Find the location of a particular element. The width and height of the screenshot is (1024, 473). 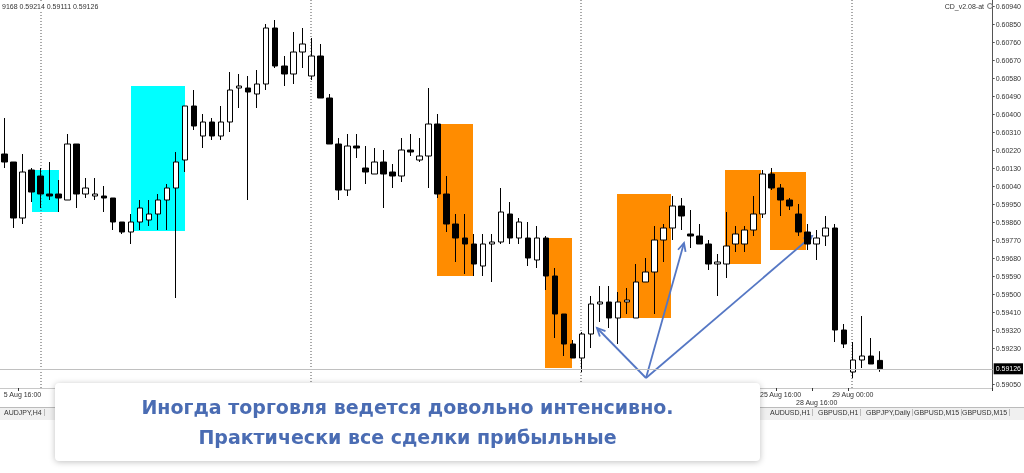

caption-box: Иногда торговля ведется довольно интенсивно. Практически все сделки прибыльные is located at coordinates (407, 422).